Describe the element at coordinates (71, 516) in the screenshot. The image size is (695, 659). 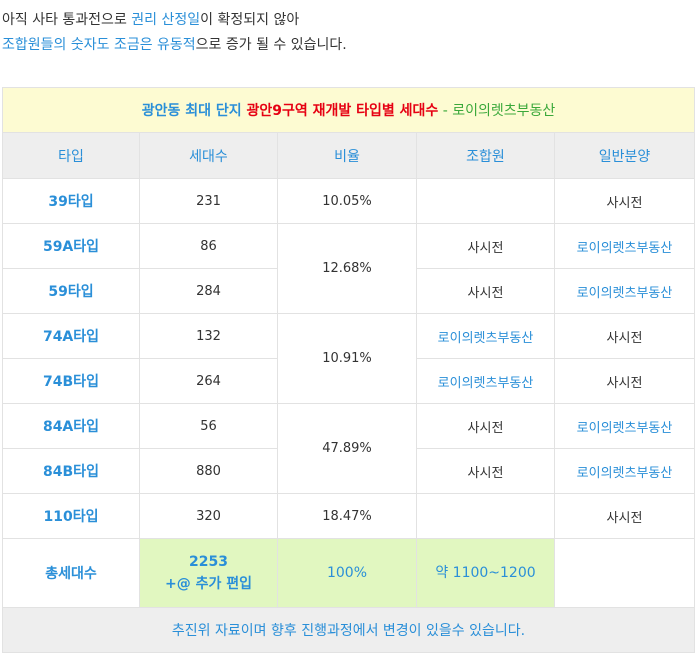
I see `cell-type: 110타입` at that location.